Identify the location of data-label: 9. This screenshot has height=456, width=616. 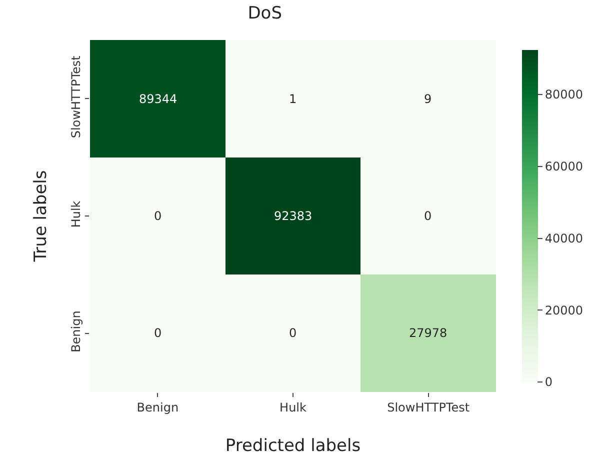
(428, 99).